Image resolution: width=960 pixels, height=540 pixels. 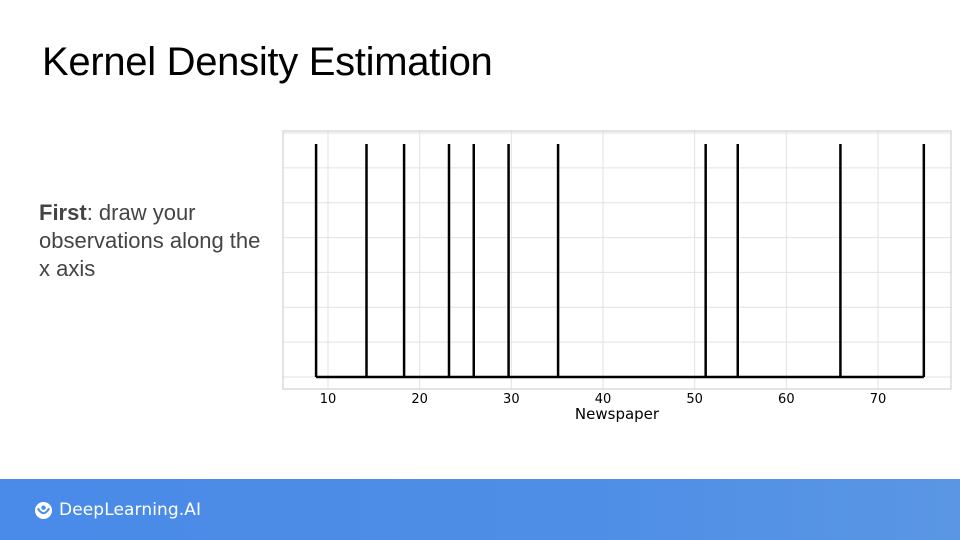 I want to click on brand-logo: DeepLearning.AI, so click(x=117, y=510).